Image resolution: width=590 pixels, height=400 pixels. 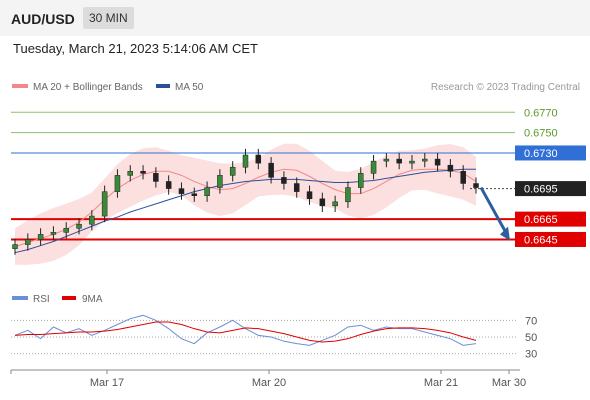 What do you see at coordinates (69, 298) in the screenshot?
I see `ma9-legend-swatch` at bounding box center [69, 298].